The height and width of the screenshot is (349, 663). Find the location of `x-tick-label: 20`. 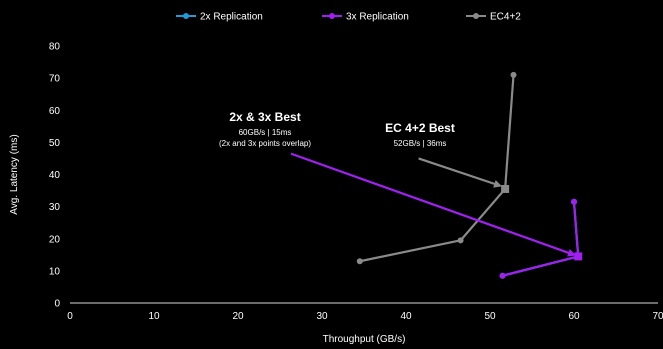

x-tick-label: 20 is located at coordinates (238, 316).